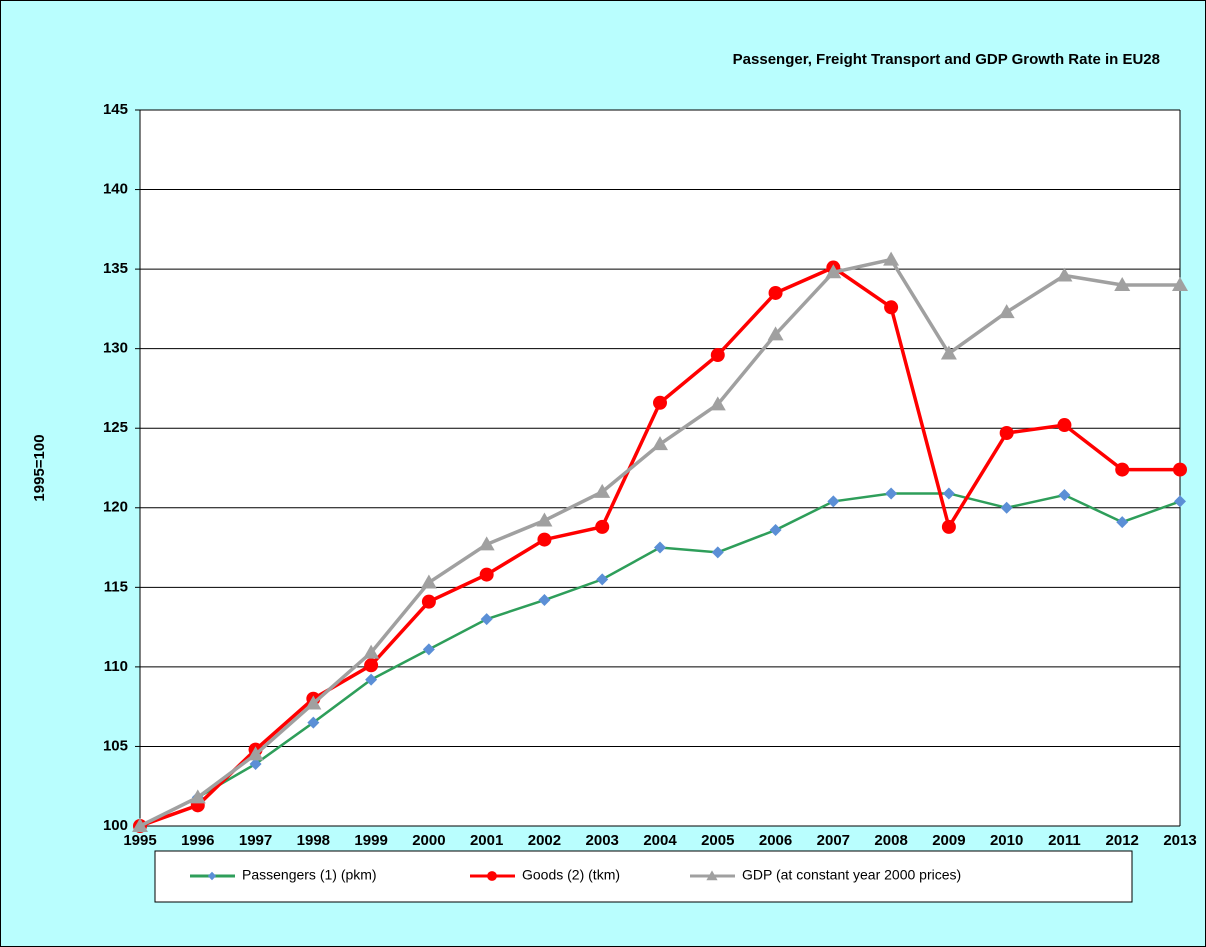 This screenshot has width=1206, height=947. What do you see at coordinates (115, 268) in the screenshot?
I see `y-tick-label: 135` at bounding box center [115, 268].